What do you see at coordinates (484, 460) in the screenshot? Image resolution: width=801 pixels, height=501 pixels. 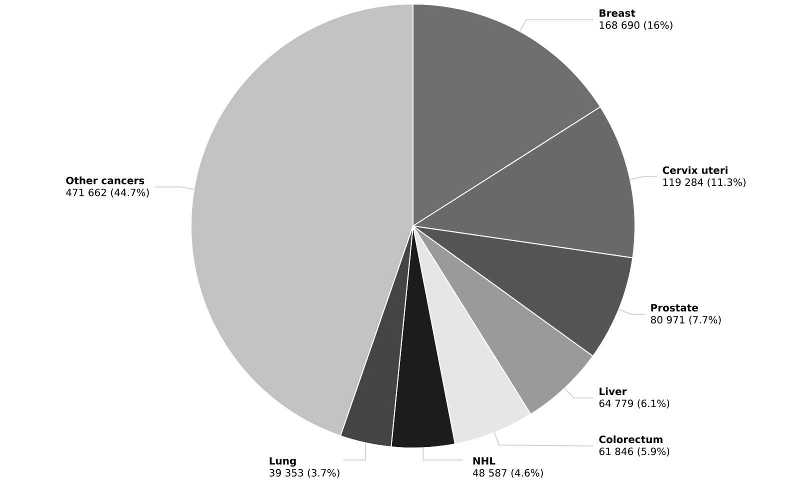 I see `slice-label: NHL` at bounding box center [484, 460].